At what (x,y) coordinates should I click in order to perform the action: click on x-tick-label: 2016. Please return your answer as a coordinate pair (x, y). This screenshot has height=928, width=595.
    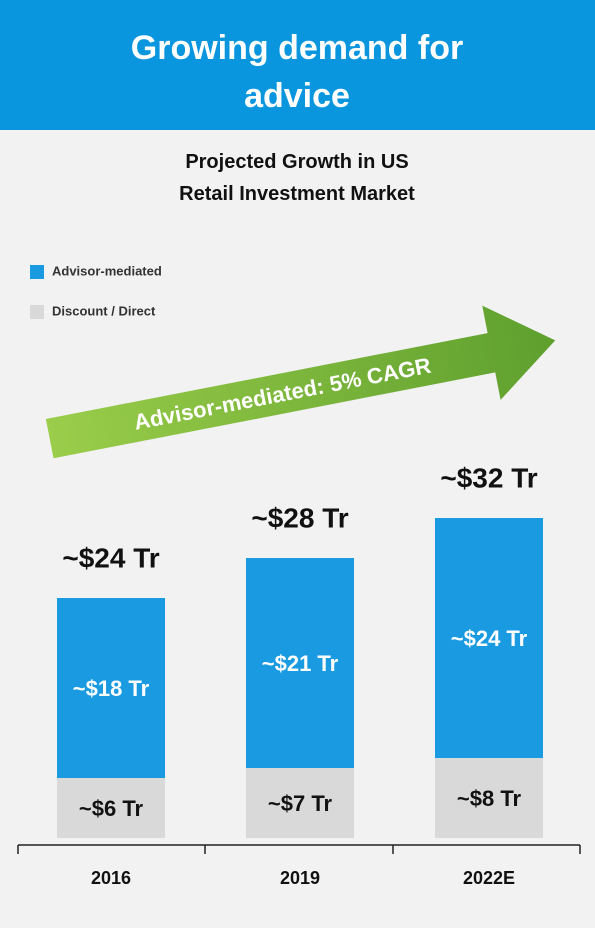
    Looking at the image, I should click on (111, 878).